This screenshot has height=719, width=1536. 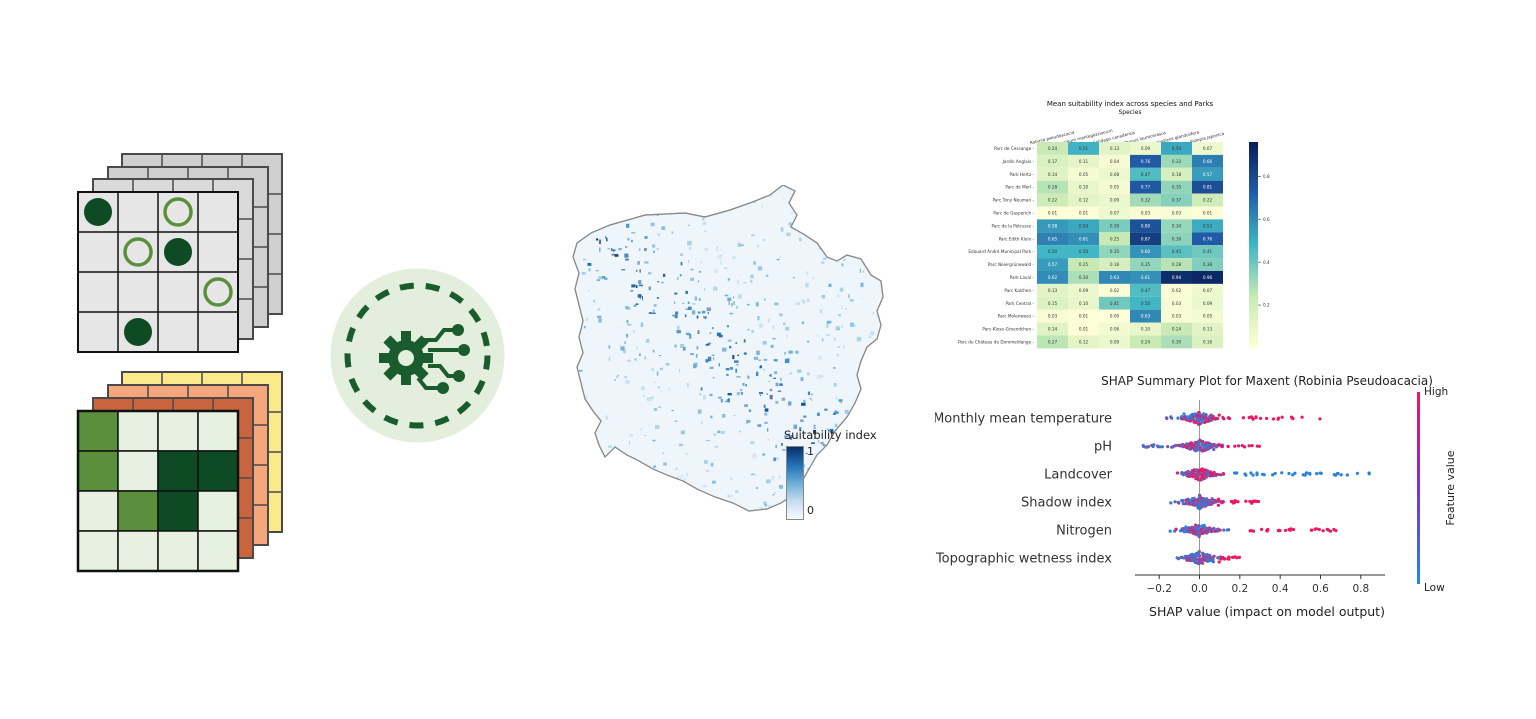 I want to click on heatmap-cell-value: 0.18, so click(x=1115, y=264).